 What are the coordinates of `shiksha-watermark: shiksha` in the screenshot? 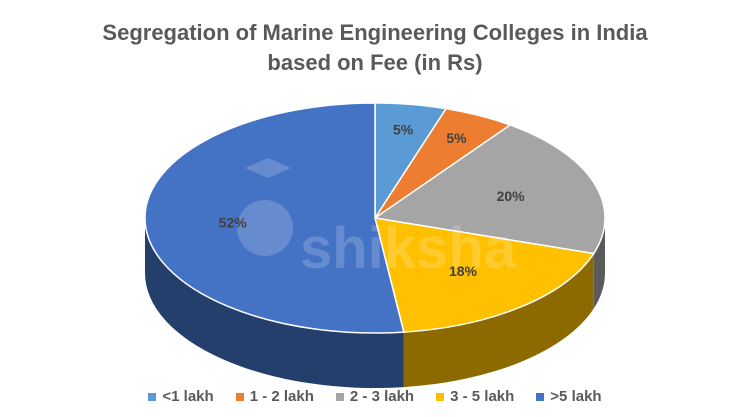 It's located at (377, 219).